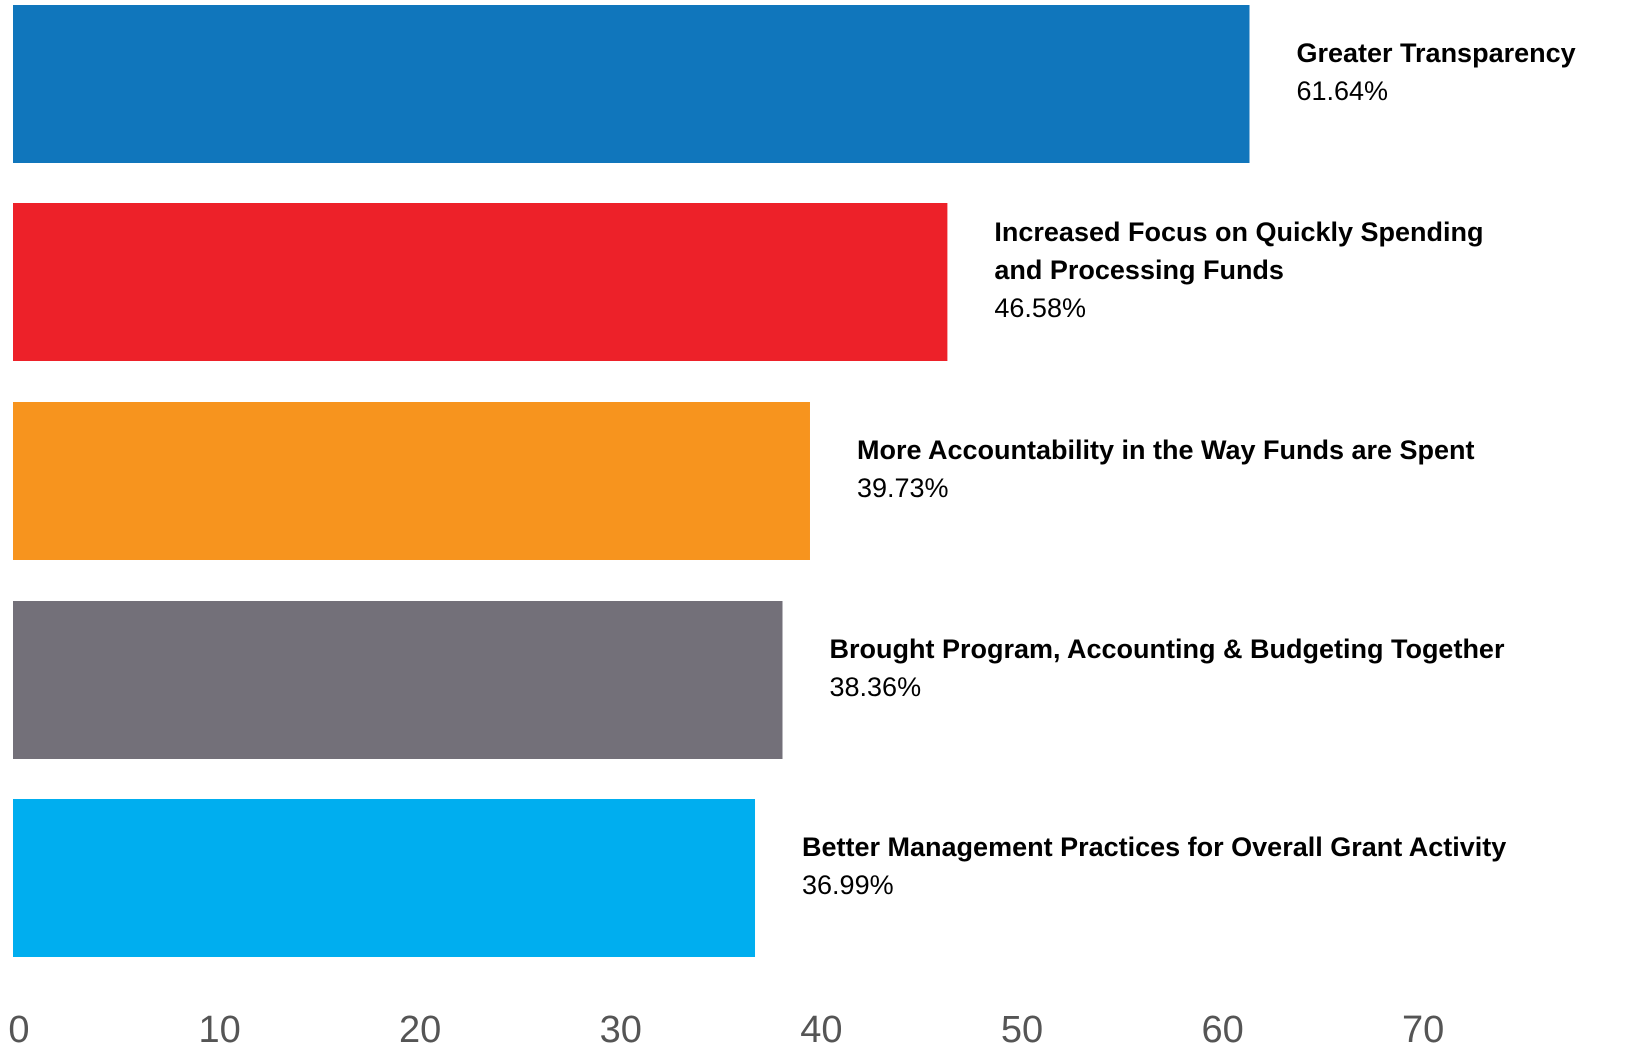 The height and width of the screenshot is (1048, 1643). Describe the element at coordinates (621, 1028) in the screenshot. I see `x-tick-label: 30` at that location.